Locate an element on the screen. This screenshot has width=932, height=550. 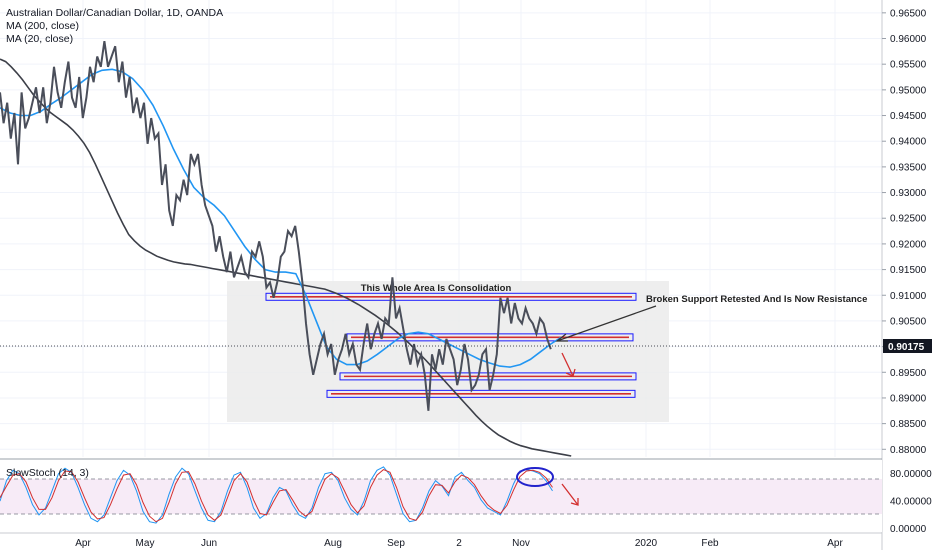
price-tick-label: 0.96500 is located at coordinates (908, 13).